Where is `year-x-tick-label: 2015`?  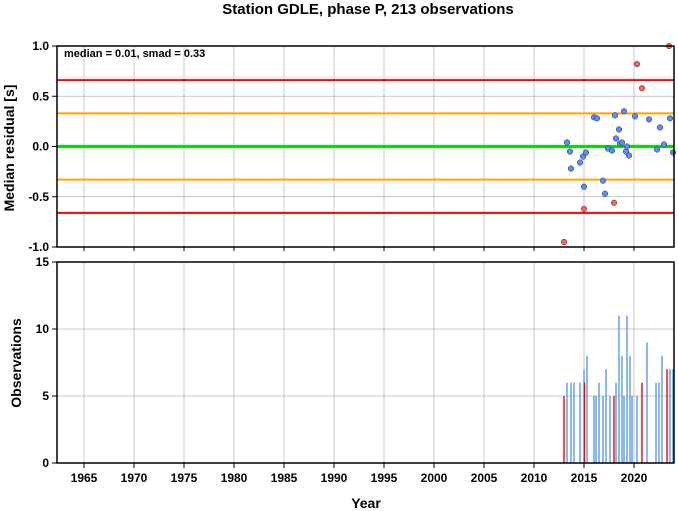
year-x-tick-label: 2015 is located at coordinates (584, 478).